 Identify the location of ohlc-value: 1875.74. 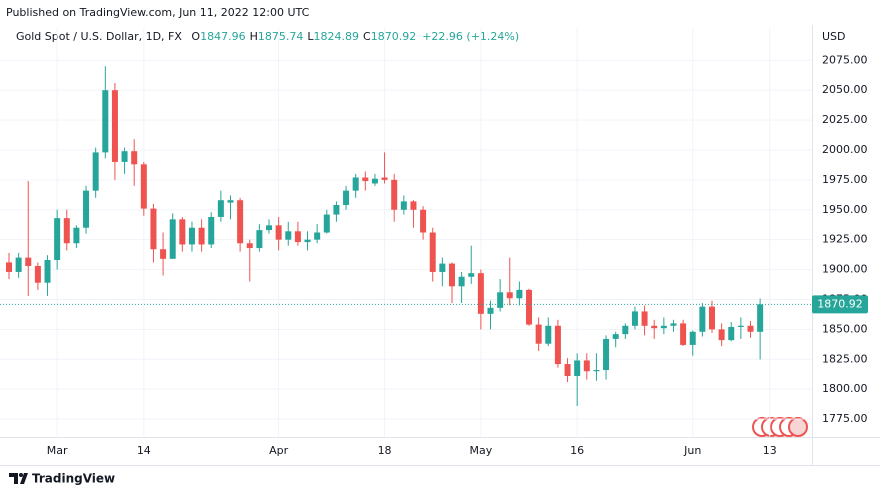
(281, 36).